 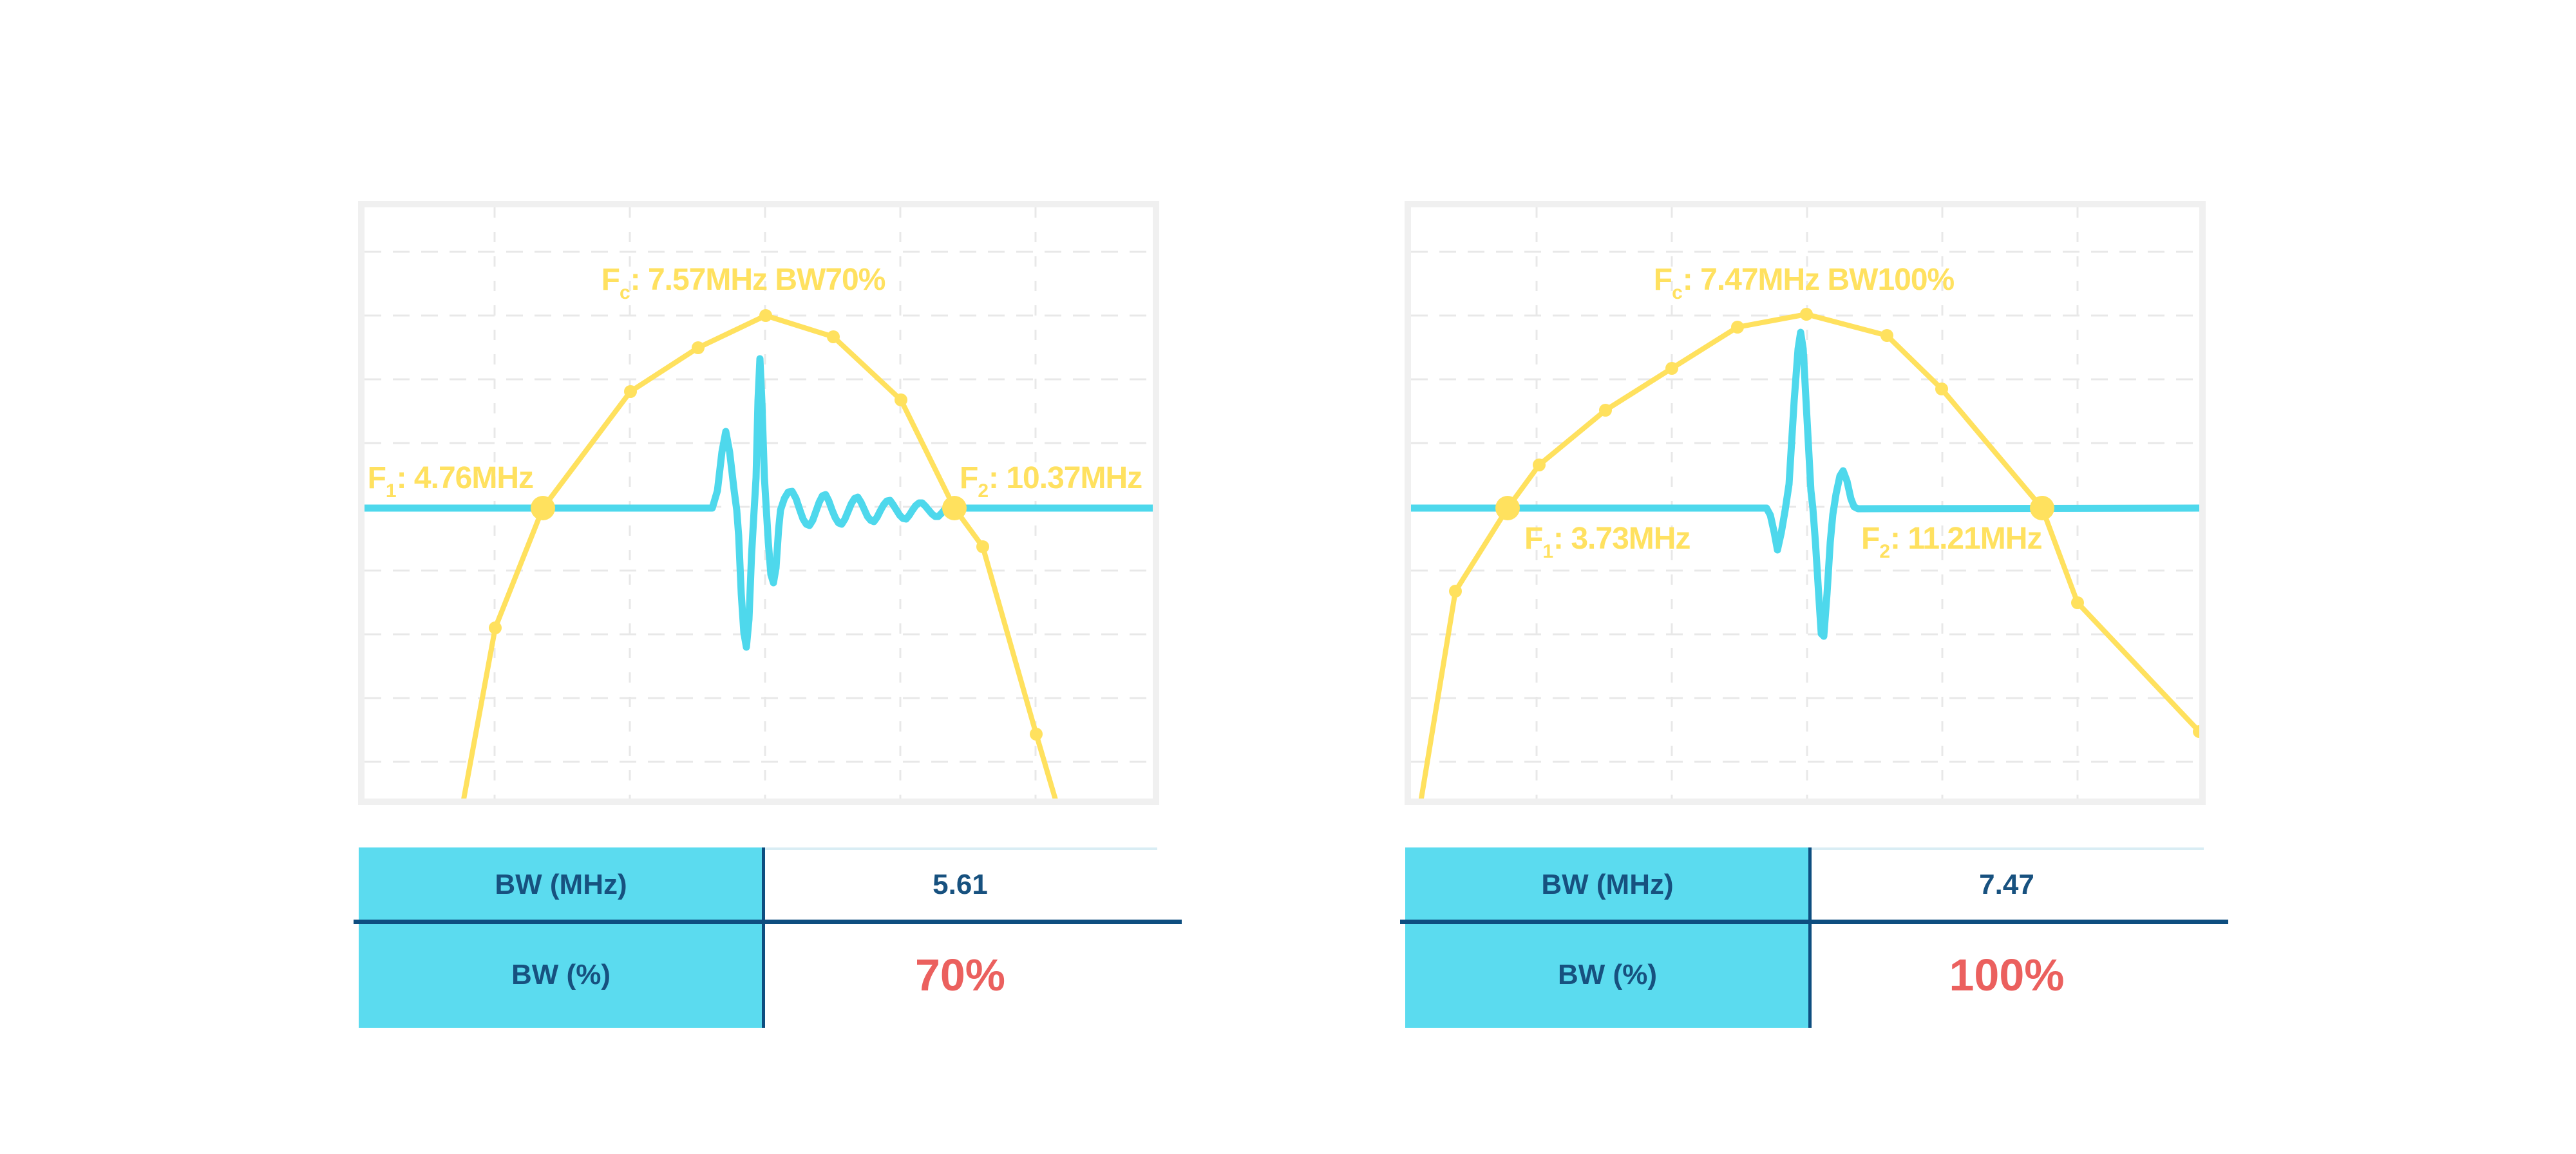 I want to click on bandwidth-table: BW (MHz) 7.47 BW (%) 100%, so click(x=1814, y=937).